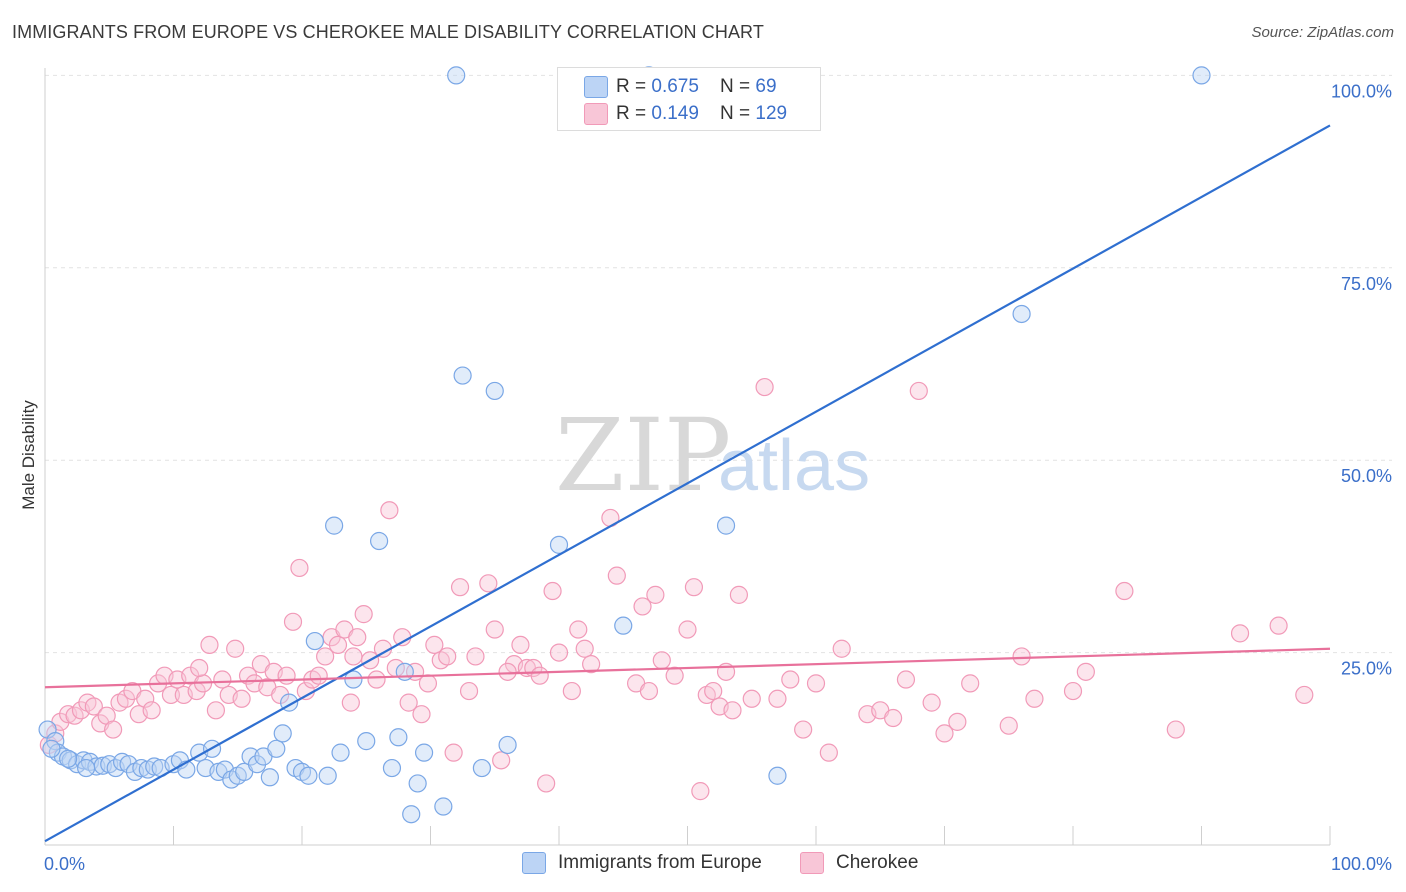 The image size is (1406, 892). Describe the element at coordinates (660, 862) in the screenshot. I see `legend-label-europe: Immigrants from Europe` at that location.